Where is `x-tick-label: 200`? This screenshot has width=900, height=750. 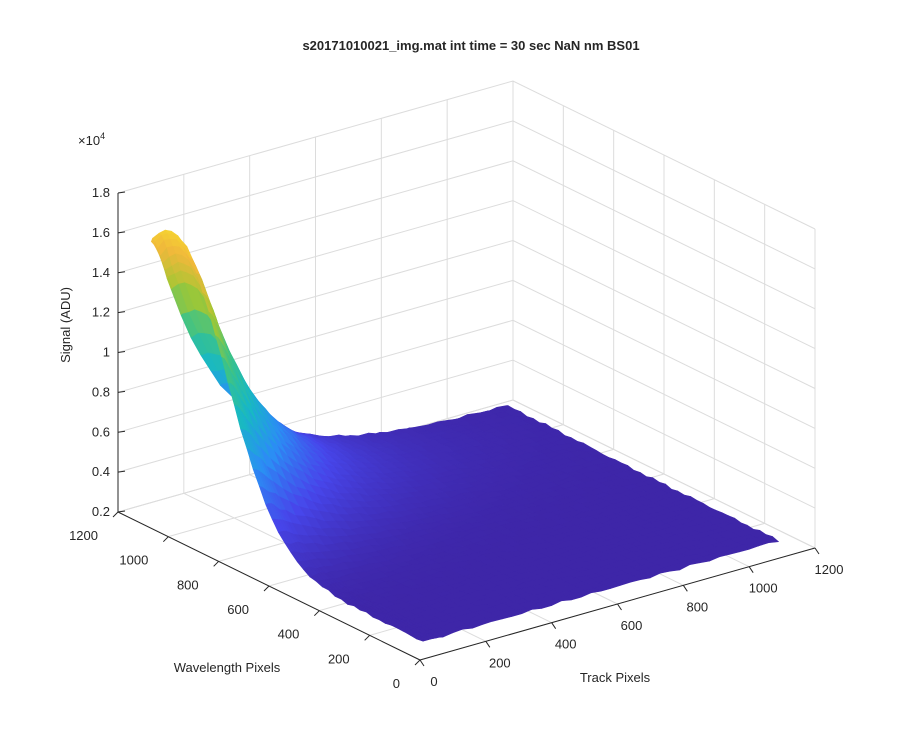
x-tick-label: 200 is located at coordinates (500, 662).